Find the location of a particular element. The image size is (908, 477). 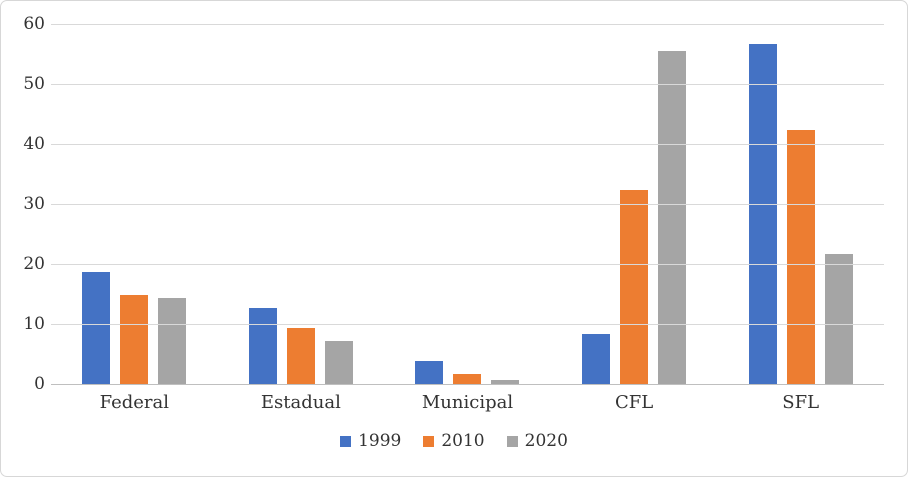

bar-2020-municipal is located at coordinates (505, 382).